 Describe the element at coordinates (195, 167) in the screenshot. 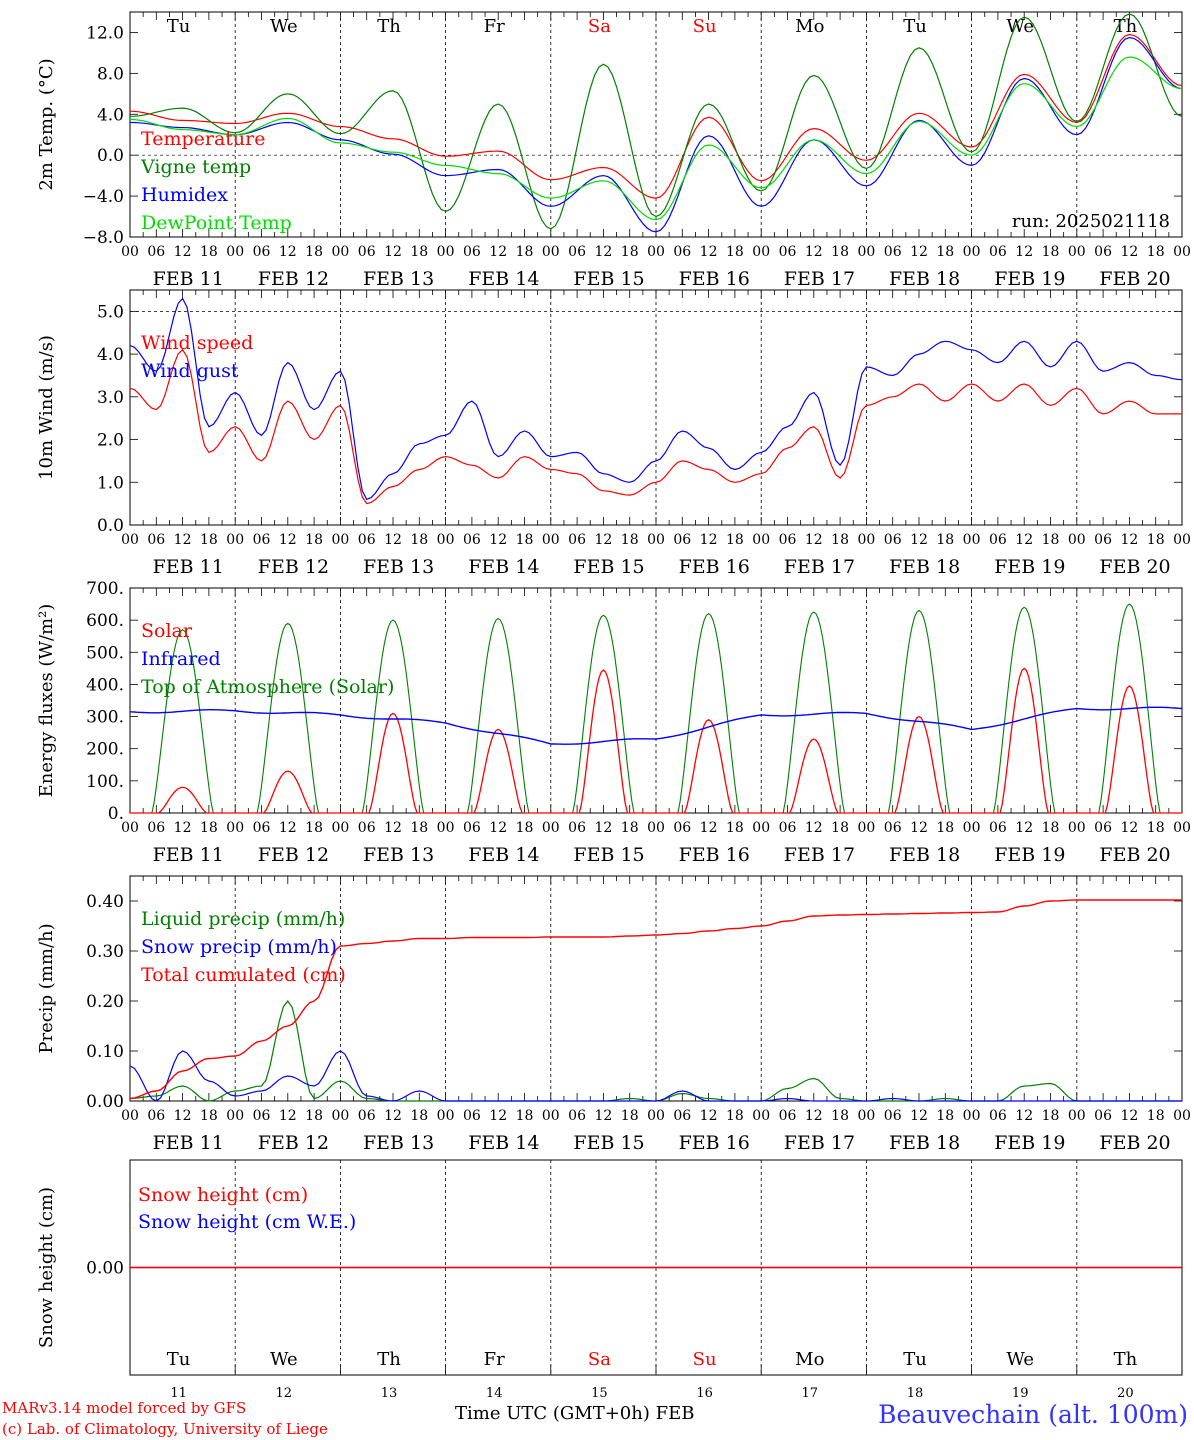

I see `legend-entry: Vigne temp` at that location.